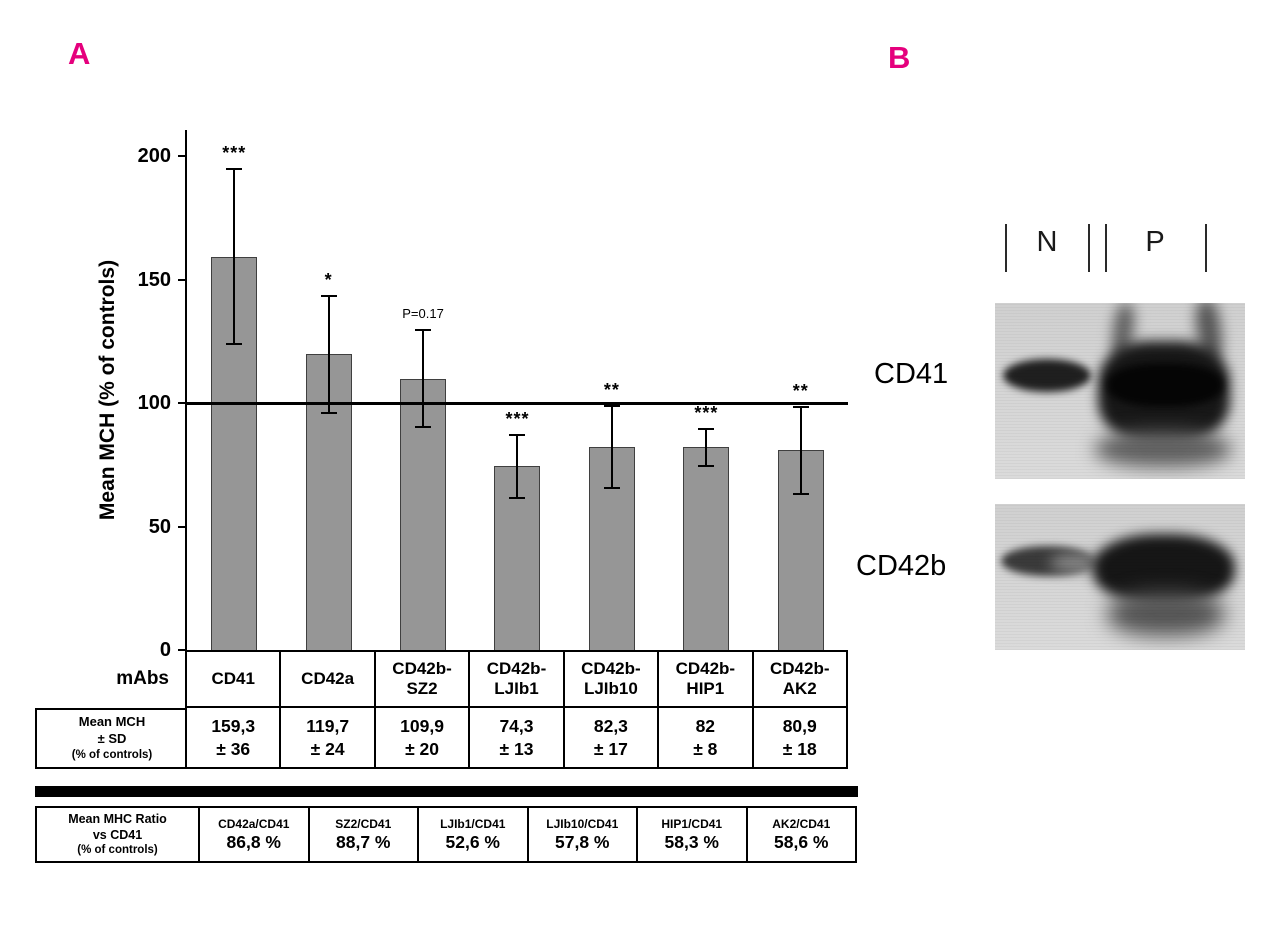 This screenshot has width=1280, height=948. I want to click on mean-value-cell: 74,3 ± 13, so click(517, 737).